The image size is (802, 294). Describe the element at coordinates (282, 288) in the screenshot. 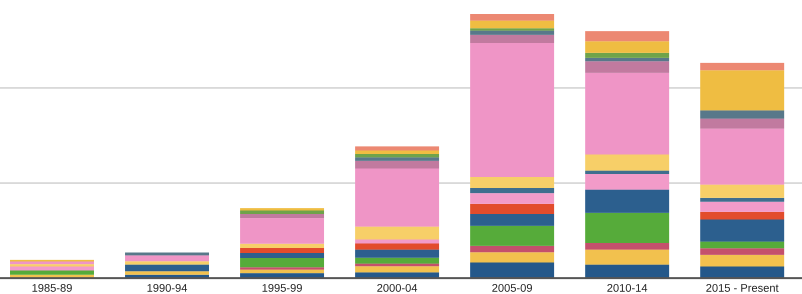

I see `x-tick-label: 1995-99` at that location.